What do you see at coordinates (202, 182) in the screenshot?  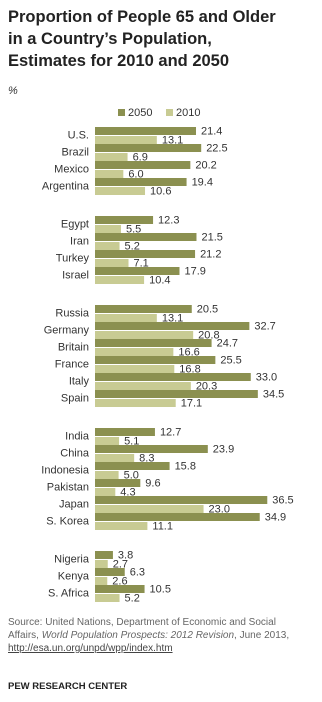 I see `value-label: 19.4` at bounding box center [202, 182].